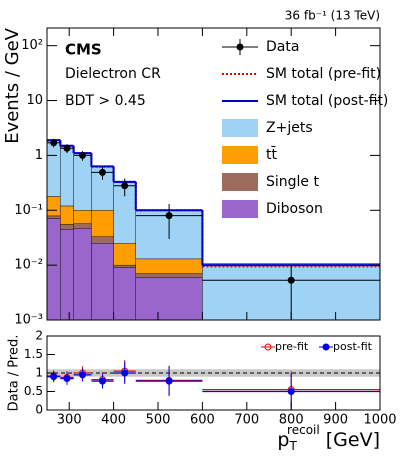 The image size is (407, 459). What do you see at coordinates (39, 410) in the screenshot?
I see `y-tick-label: 0` at bounding box center [39, 410].